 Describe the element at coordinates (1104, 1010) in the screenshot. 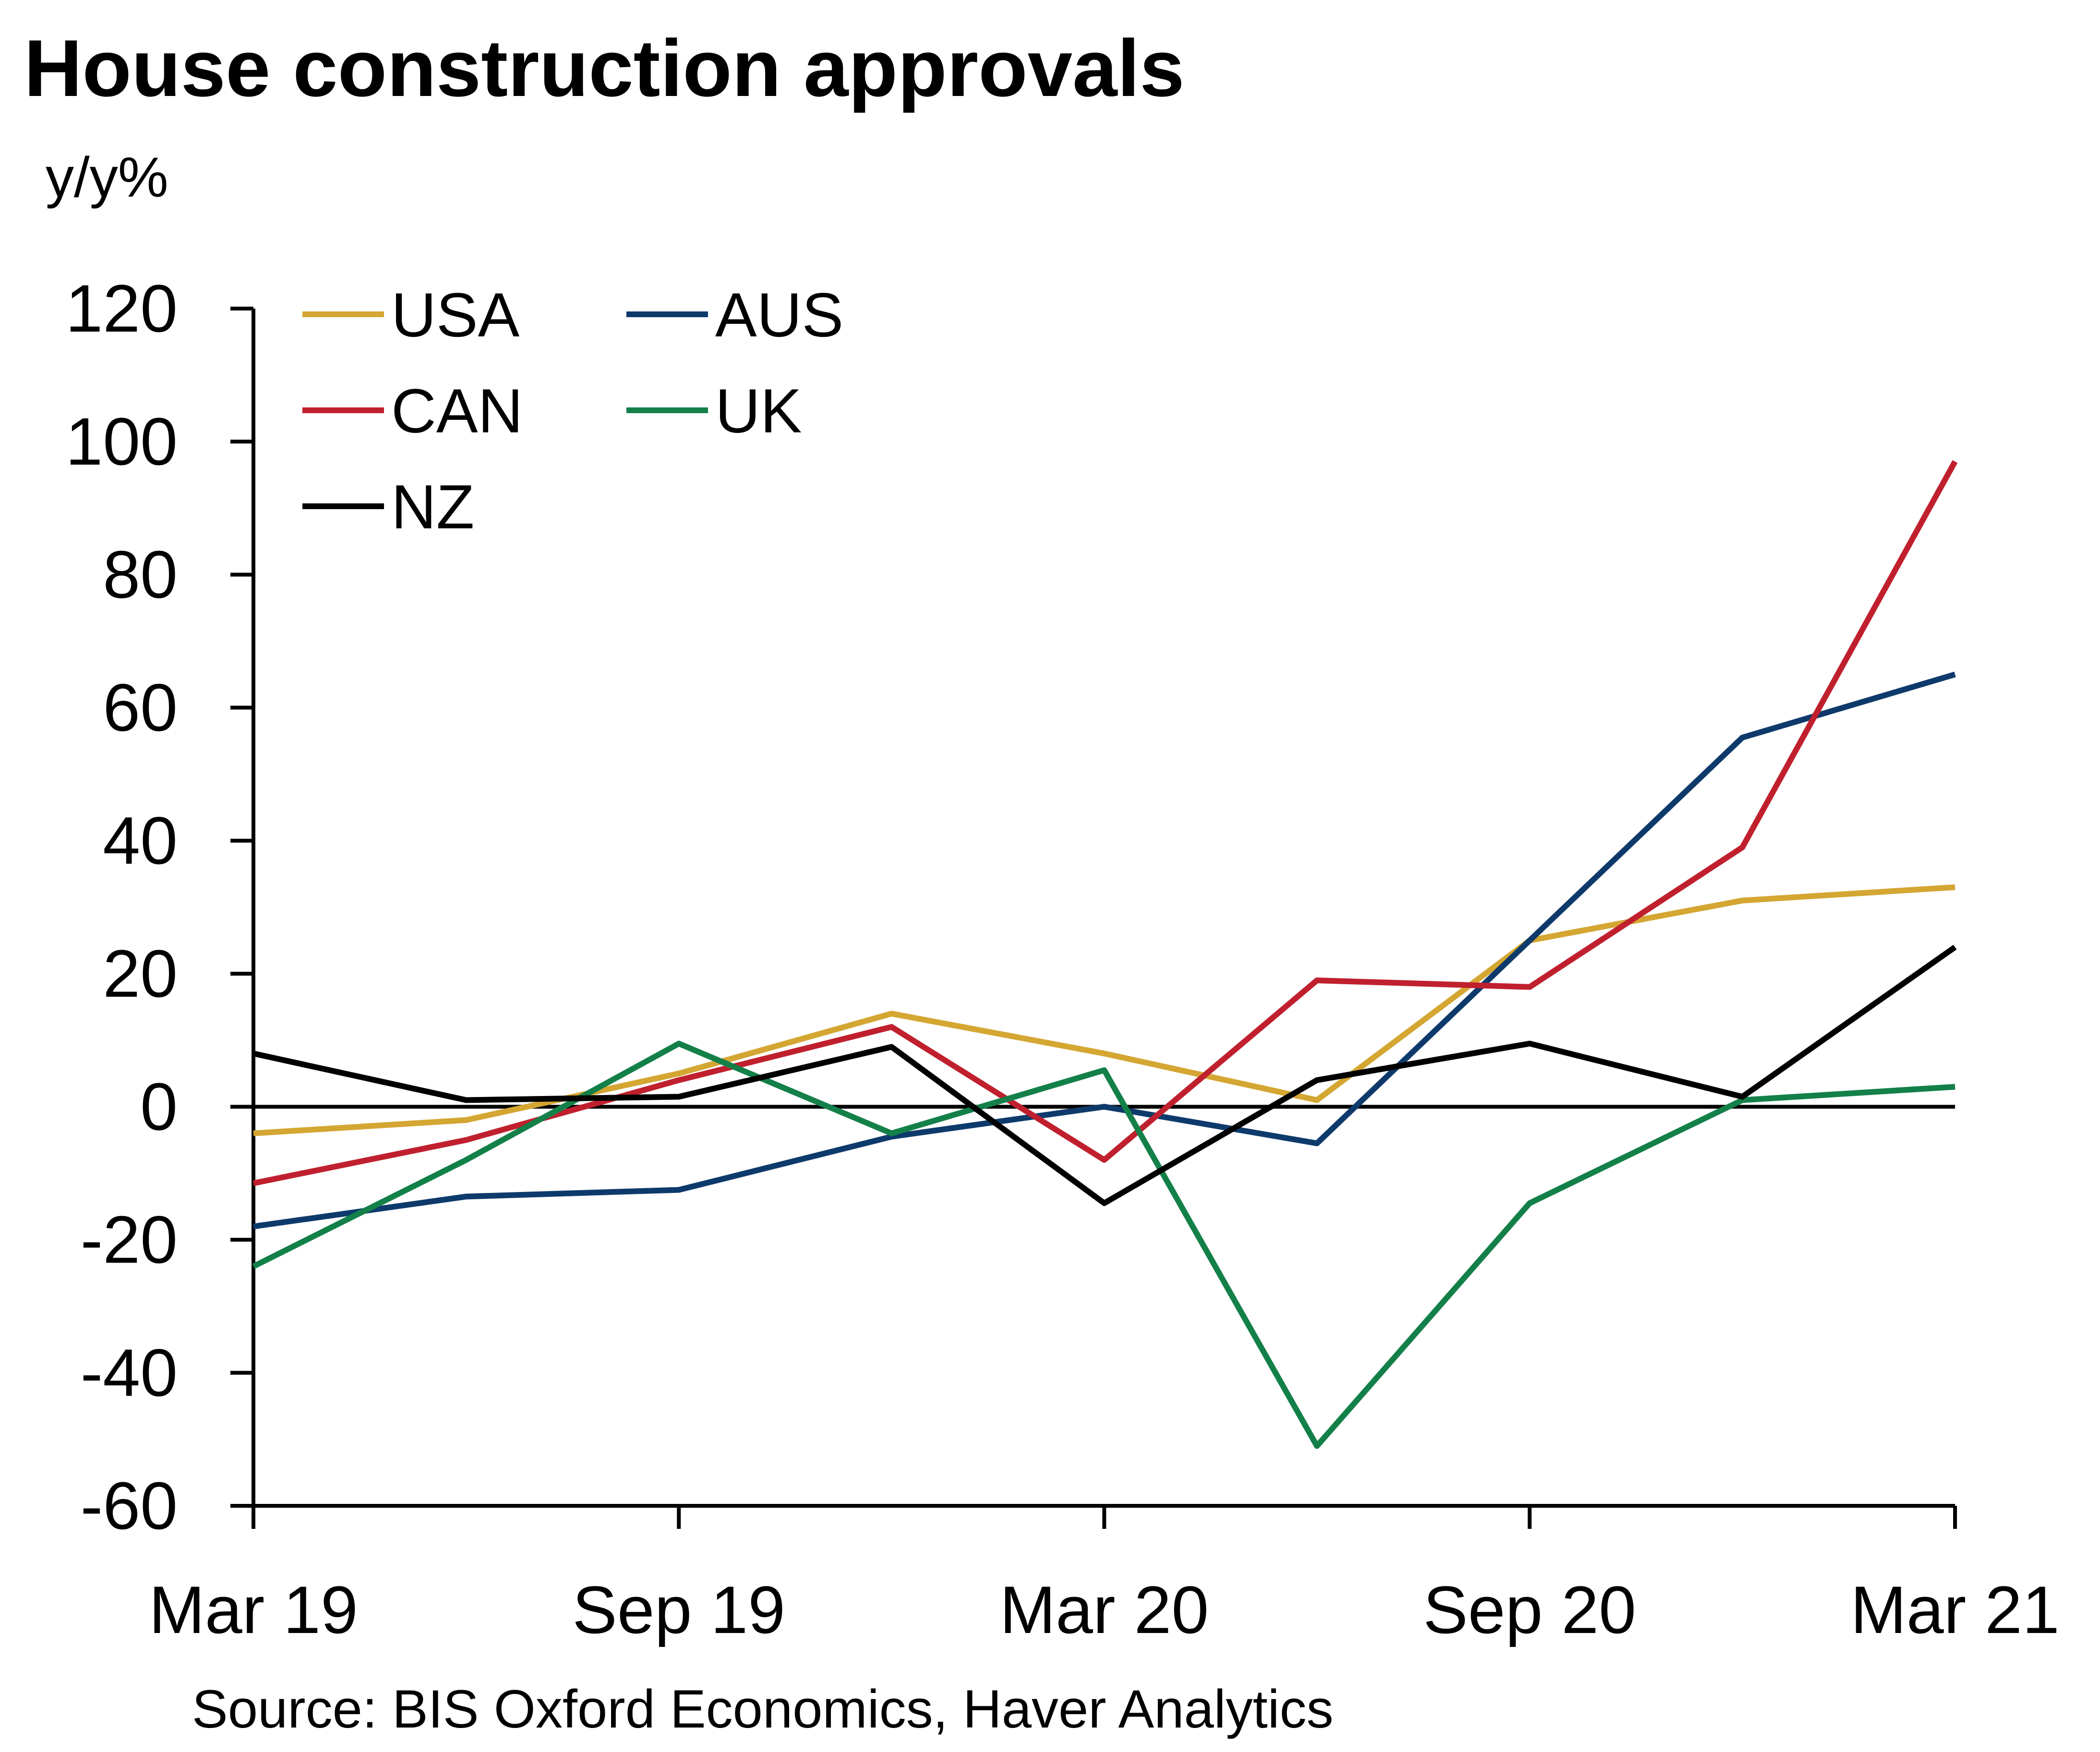

I see `series-line-usa` at that location.